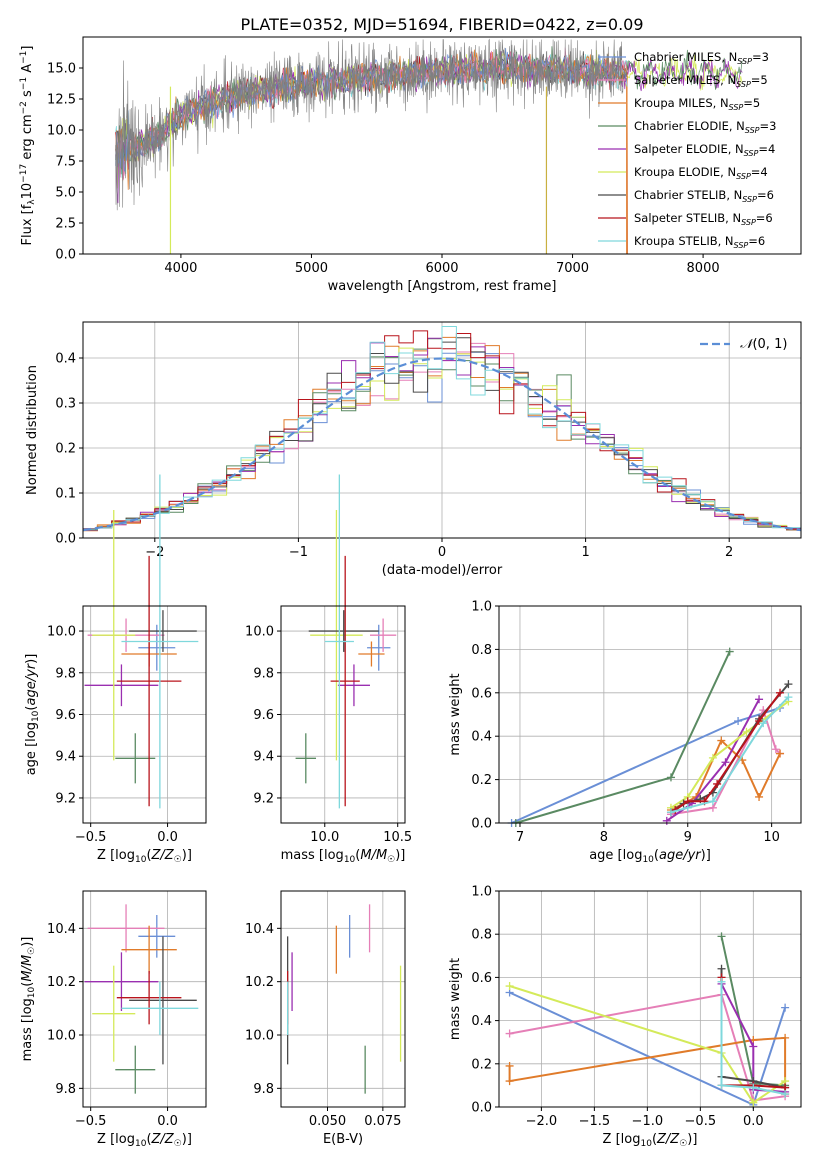 This screenshot has height=1170, width=819. Describe the element at coordinates (542, 1121) in the screenshot. I see `x-tick-label: −2.0` at that location.